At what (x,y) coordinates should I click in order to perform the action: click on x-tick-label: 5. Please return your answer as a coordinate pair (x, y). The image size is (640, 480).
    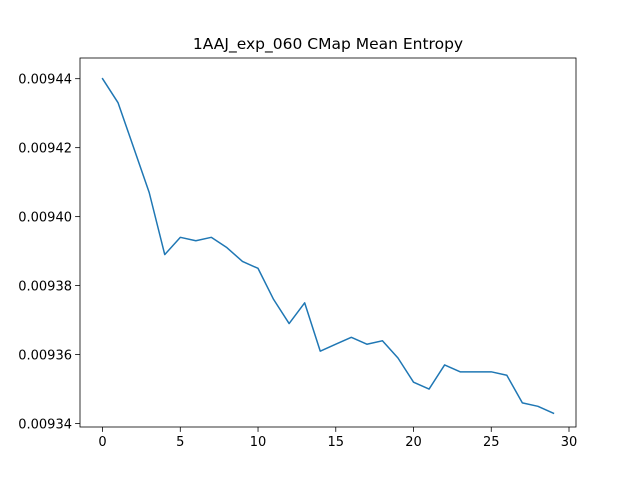
    Looking at the image, I should click on (180, 442).